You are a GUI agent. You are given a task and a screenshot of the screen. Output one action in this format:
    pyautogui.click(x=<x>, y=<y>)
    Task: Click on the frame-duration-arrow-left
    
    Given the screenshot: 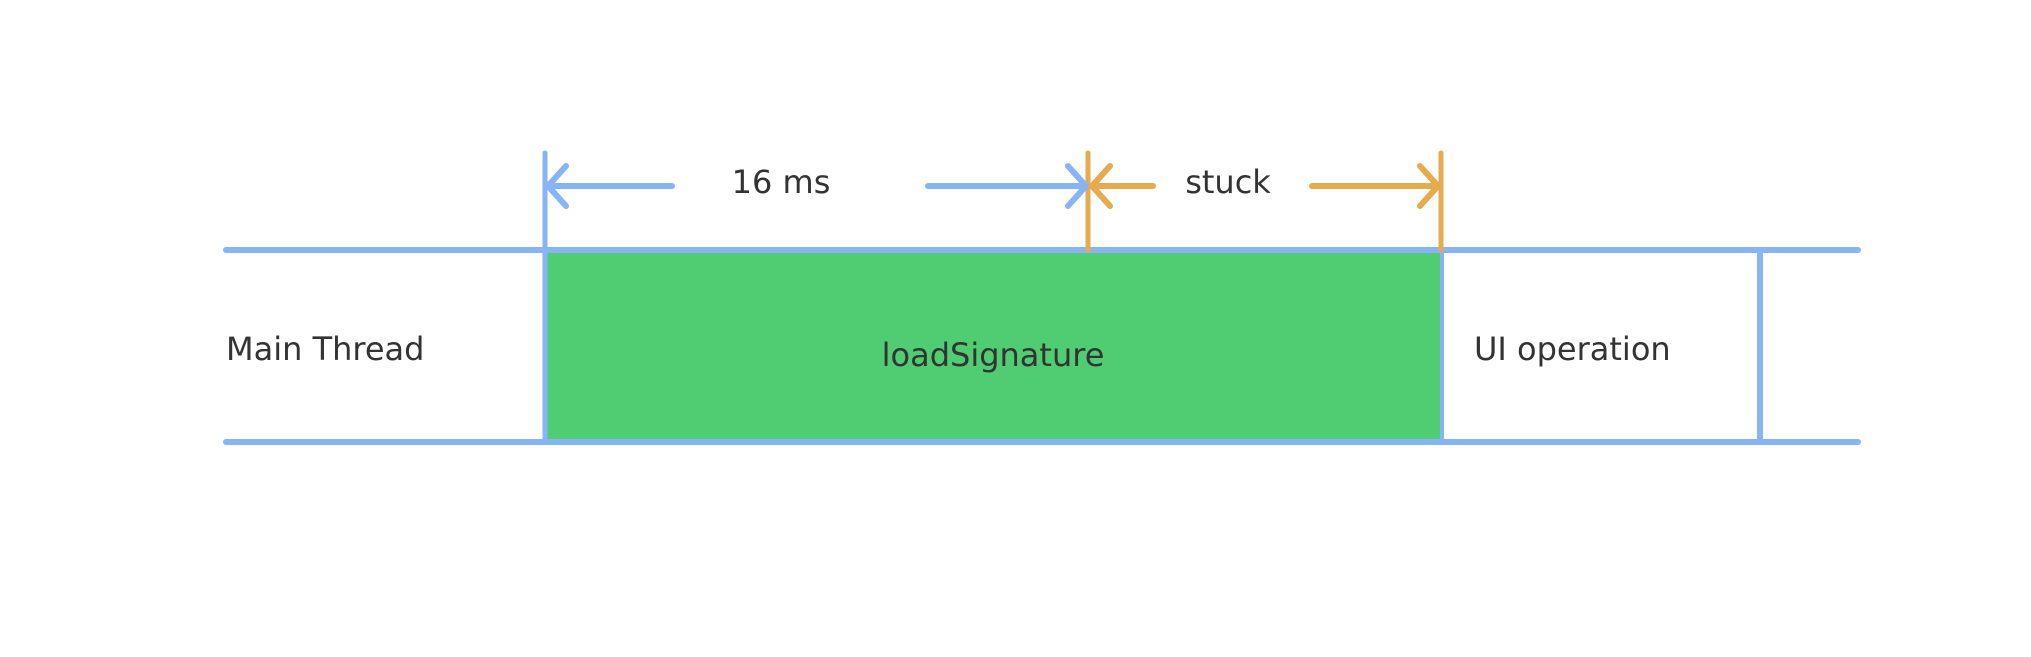 What is the action you would take?
    pyautogui.click(x=609, y=186)
    